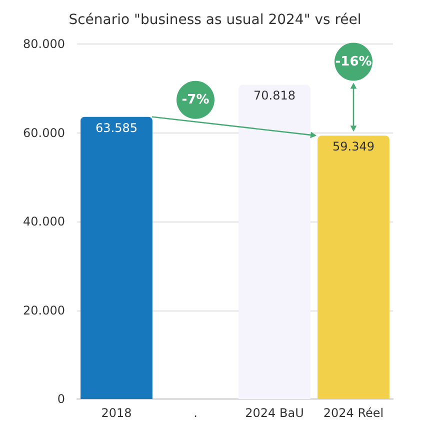 This screenshot has height=430, width=430. Describe the element at coordinates (353, 147) in the screenshot. I see `data-label: 59.349` at that location.